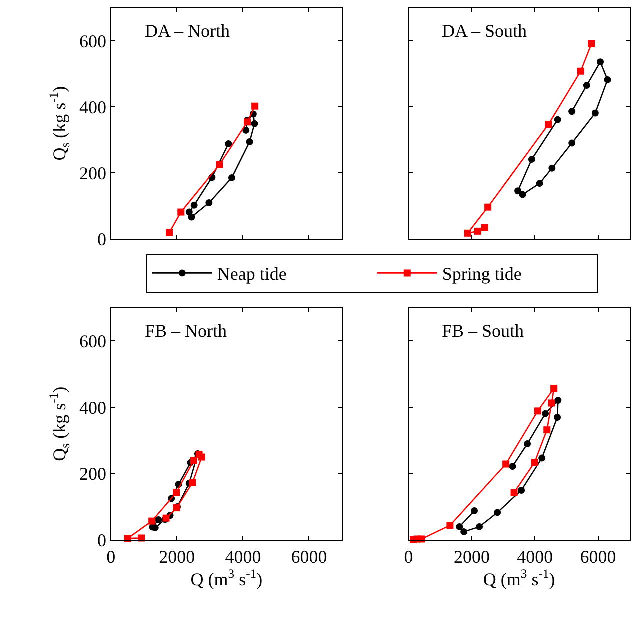  Describe the element at coordinates (252, 274) in the screenshot. I see `legend-label: Neap tide` at that location.